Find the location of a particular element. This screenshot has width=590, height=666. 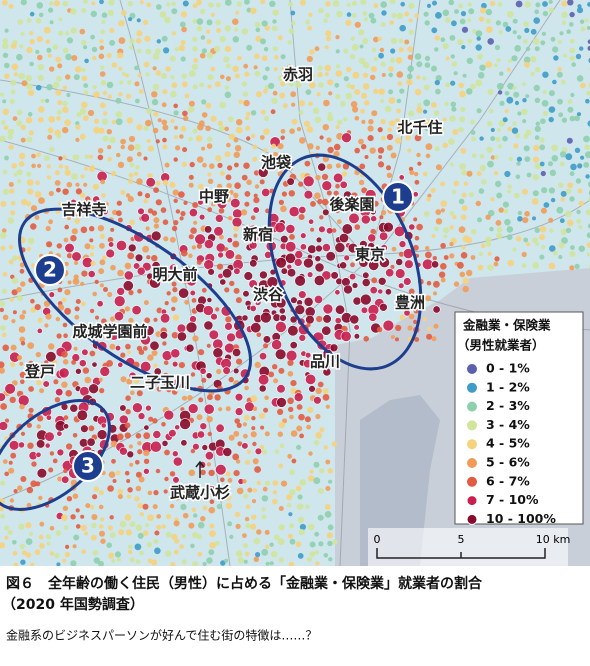

place-label: 成城学園前 is located at coordinates (109, 332).